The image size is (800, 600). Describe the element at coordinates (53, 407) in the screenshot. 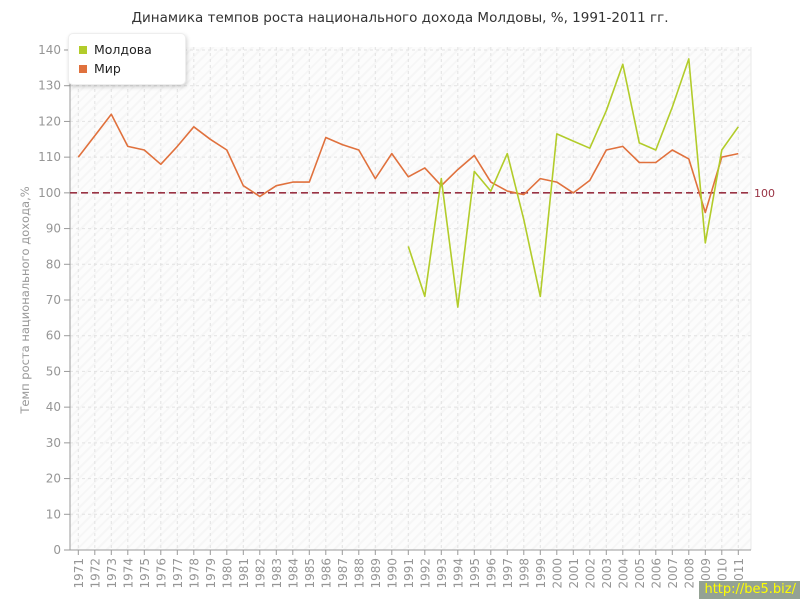

I see `y-tick-label: 40` at that location.